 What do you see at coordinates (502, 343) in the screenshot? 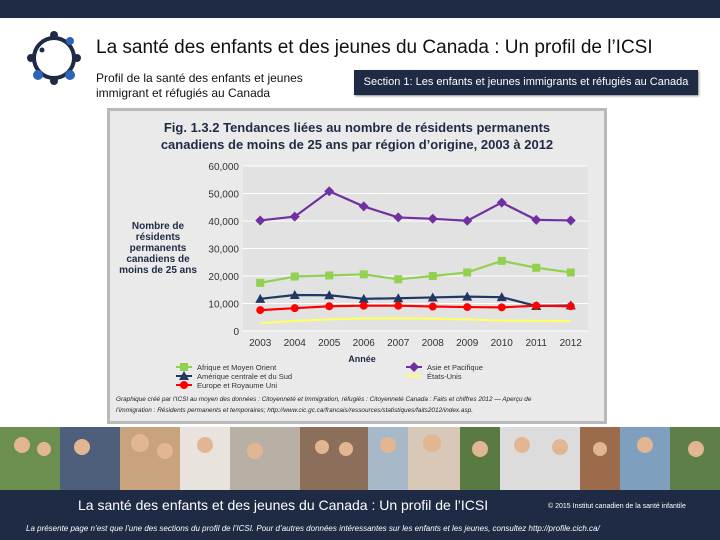
I see `x-tick-label: 2010` at bounding box center [502, 343].